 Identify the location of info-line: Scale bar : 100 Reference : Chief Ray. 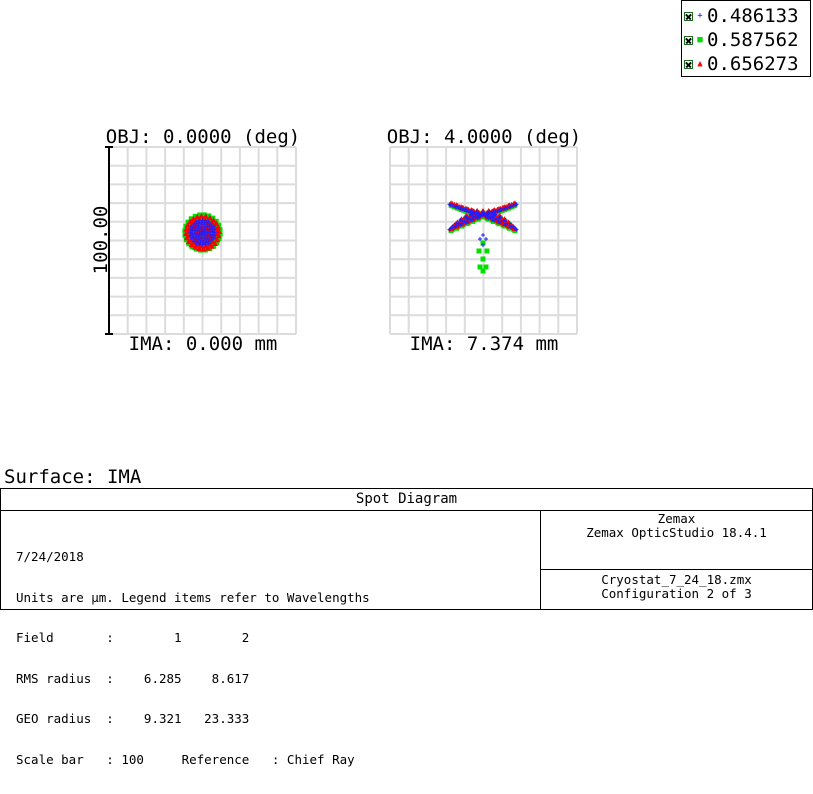
(185, 759).